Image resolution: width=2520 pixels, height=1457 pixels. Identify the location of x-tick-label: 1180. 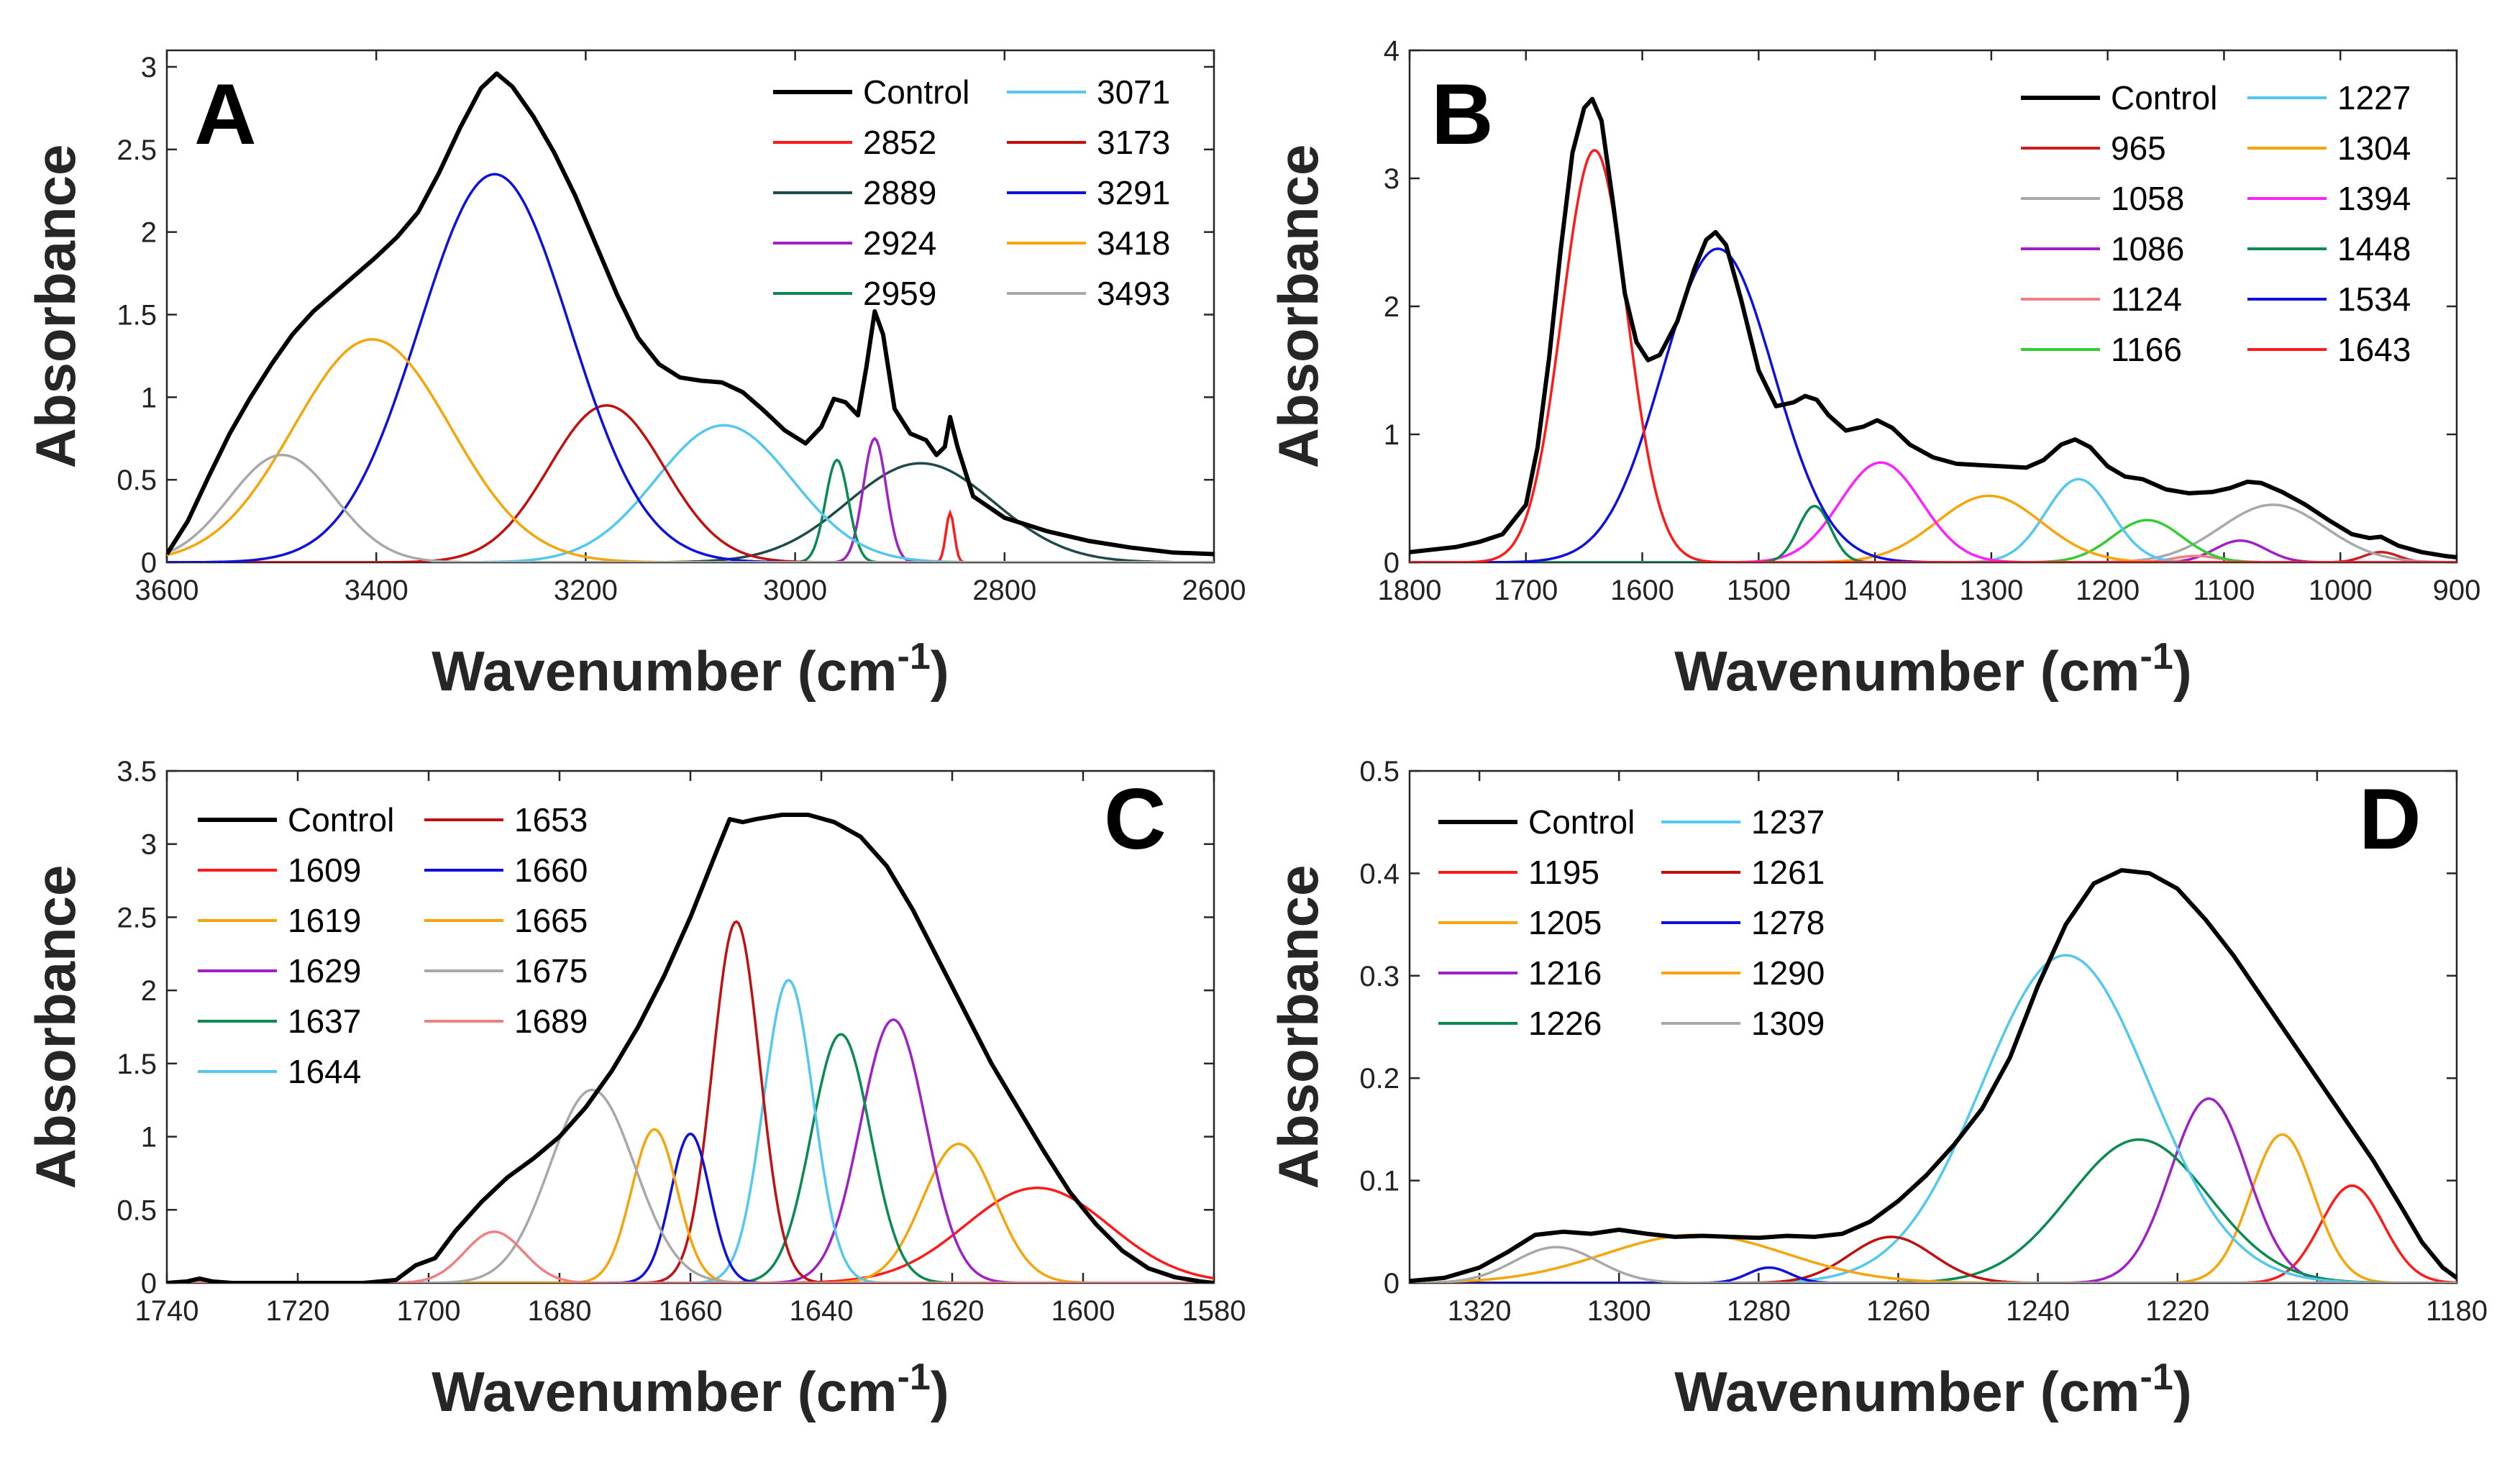
(2457, 1311).